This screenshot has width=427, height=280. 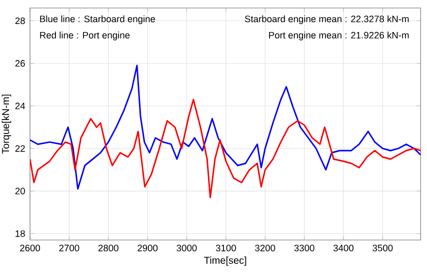 I want to click on x-axis-title: Time[sec], so click(x=225, y=261).